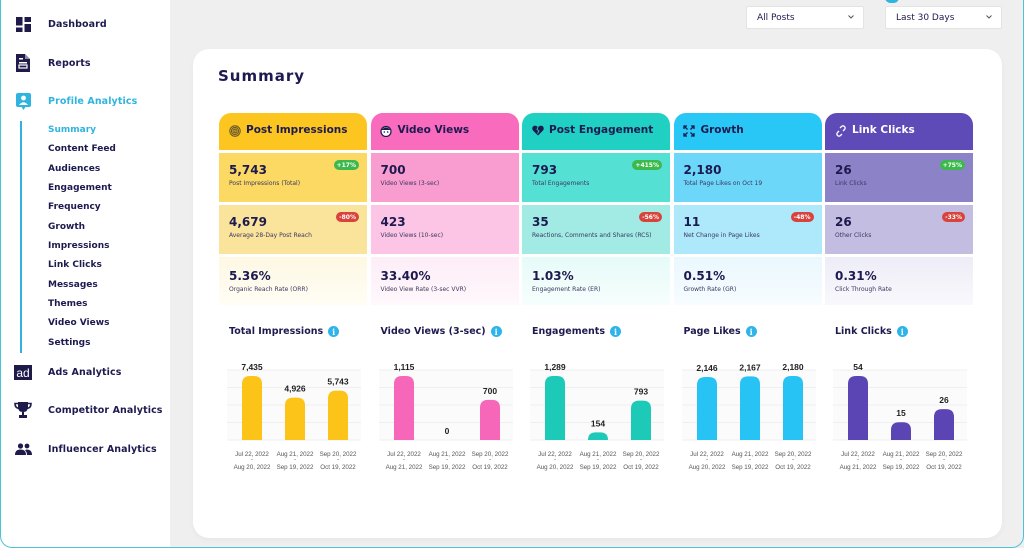 The width and height of the screenshot is (1024, 548). I want to click on metric-cell: 33.40% Video View Rate (3-sec VVR), so click(444, 281).